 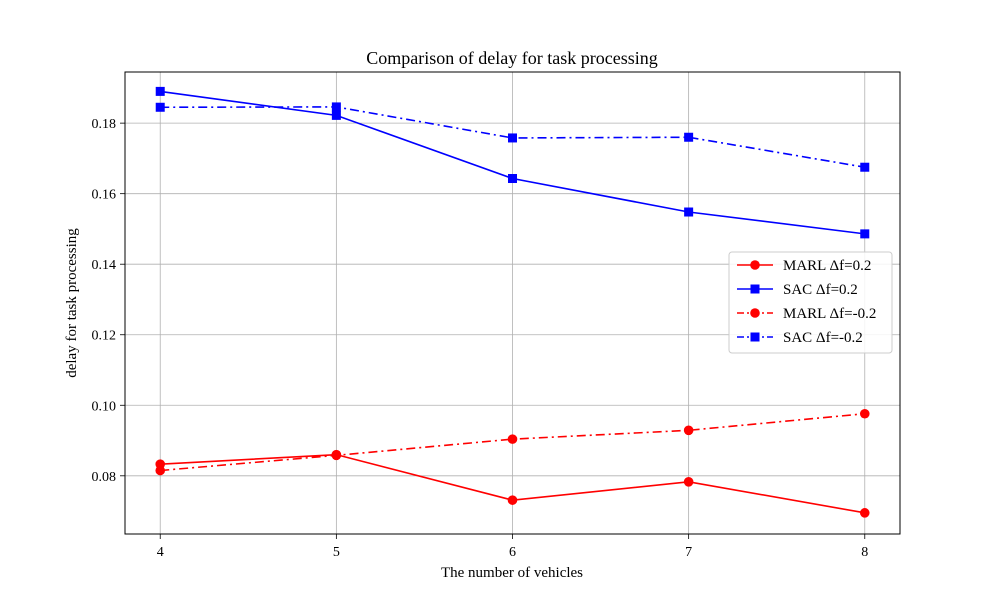 I want to click on legend-entry: SAC Δf=0.2, so click(x=797, y=290).